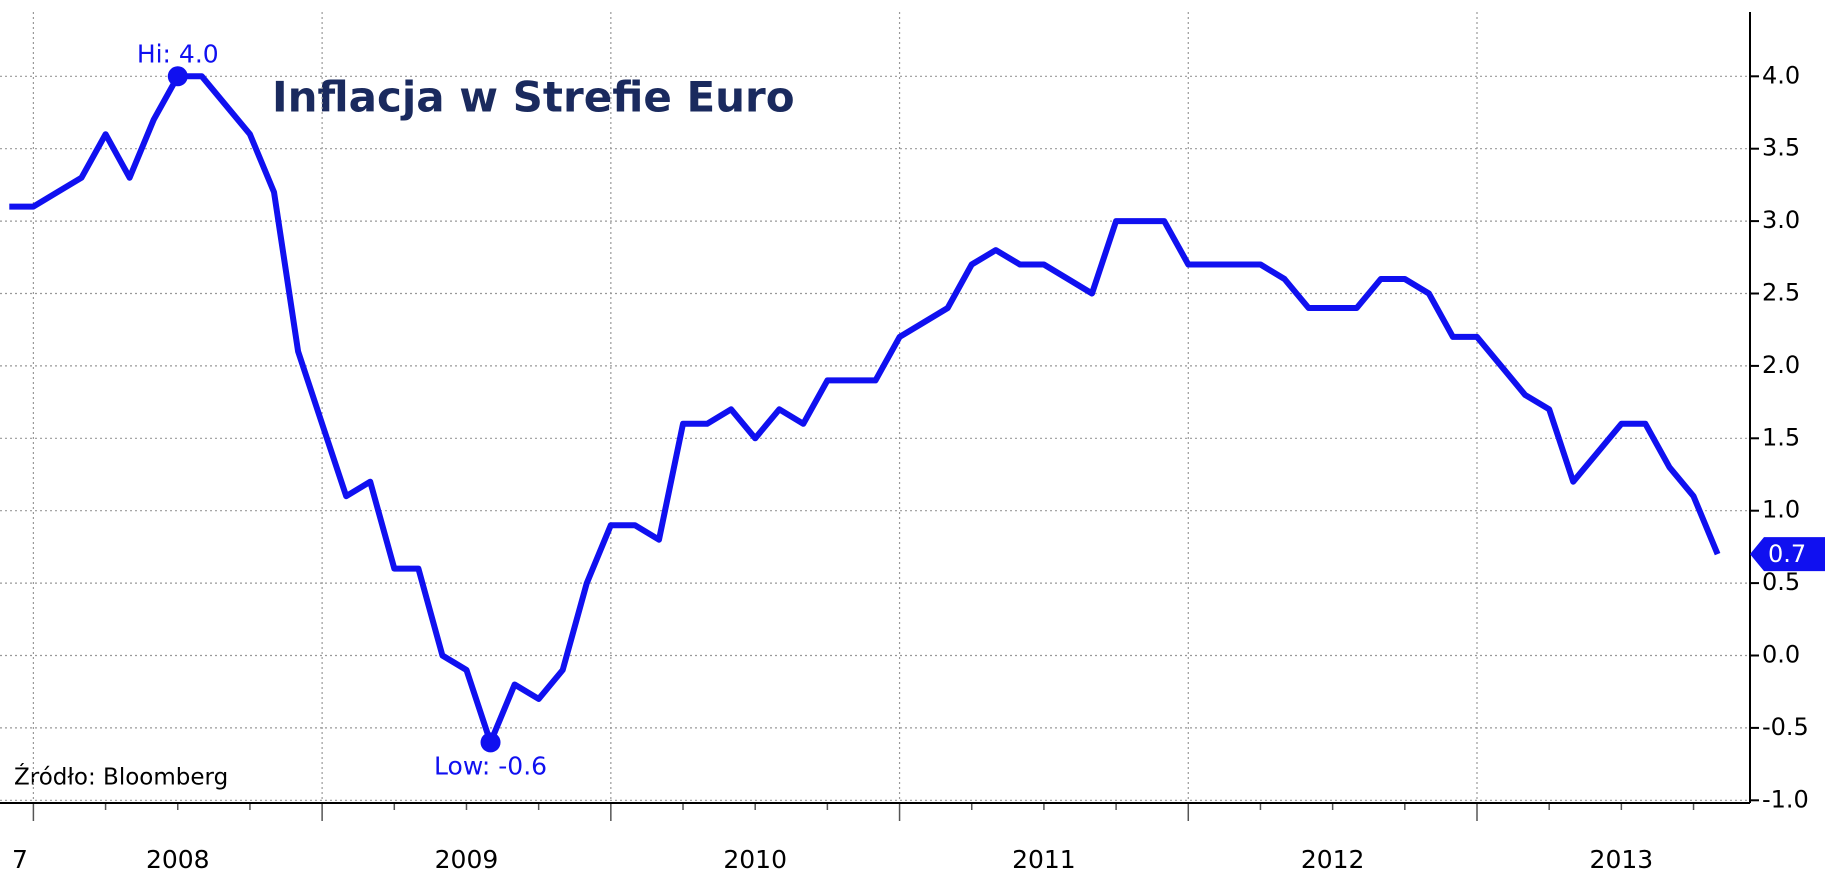 This screenshot has height=873, width=1825. Describe the element at coordinates (1781, 365) in the screenshot. I see `y-tick-label: 2.0` at that location.